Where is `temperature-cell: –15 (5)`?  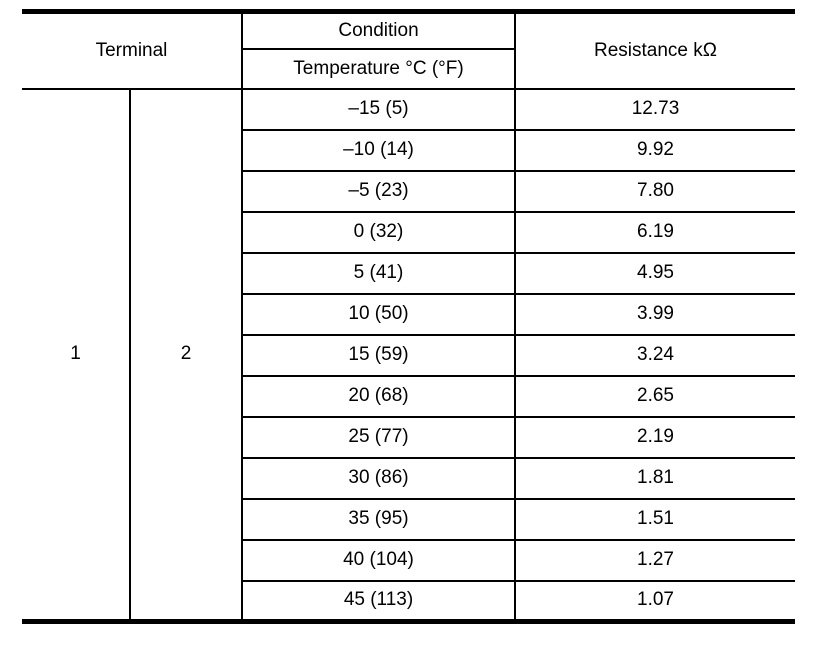 temperature-cell: –15 (5) is located at coordinates (378, 109).